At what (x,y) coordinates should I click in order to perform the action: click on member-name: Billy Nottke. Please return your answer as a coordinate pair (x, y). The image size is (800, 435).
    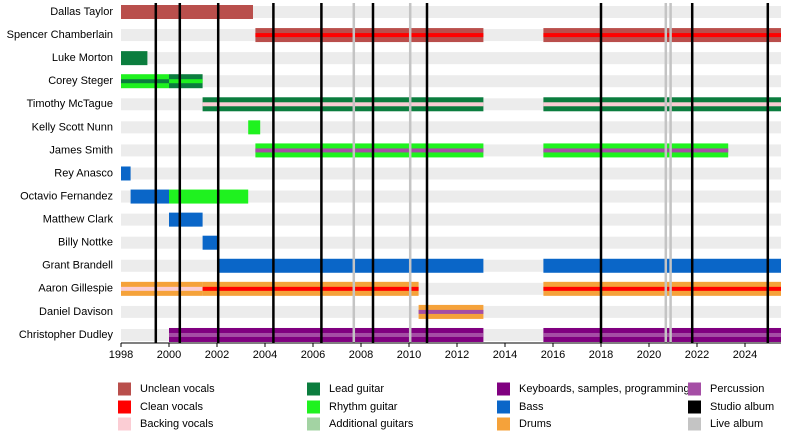
    Looking at the image, I should click on (85, 243).